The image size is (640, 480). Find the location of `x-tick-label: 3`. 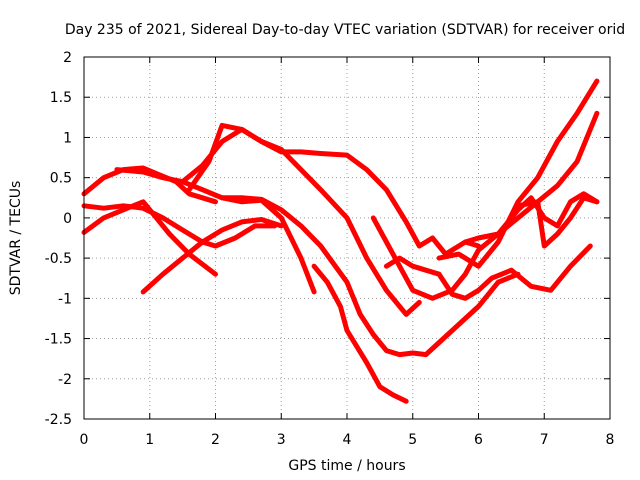

x-tick-label: 3 is located at coordinates (281, 440).